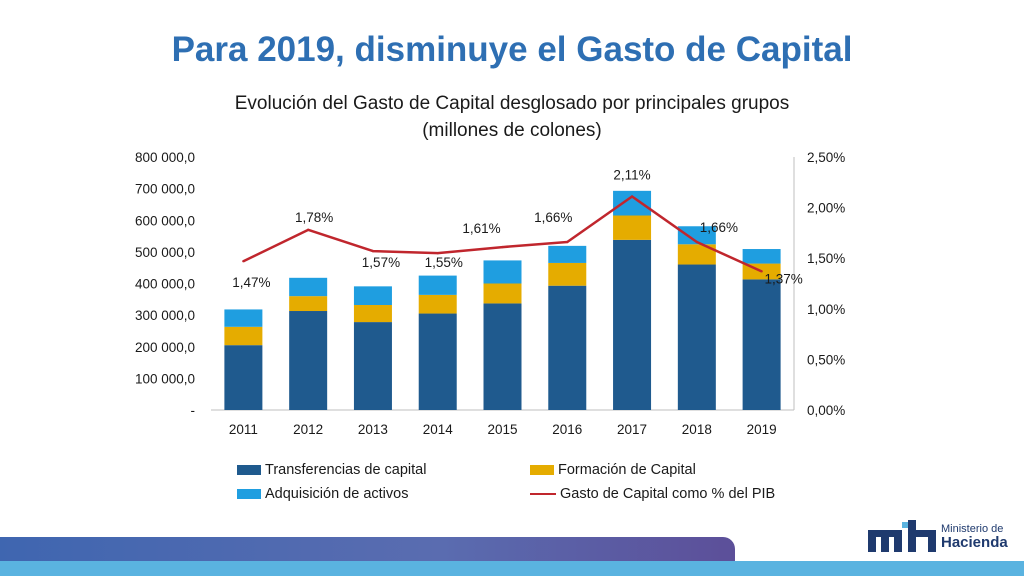 The width and height of the screenshot is (1024, 576). What do you see at coordinates (696, 254) in the screenshot?
I see `bar-formacion-2018` at bounding box center [696, 254].